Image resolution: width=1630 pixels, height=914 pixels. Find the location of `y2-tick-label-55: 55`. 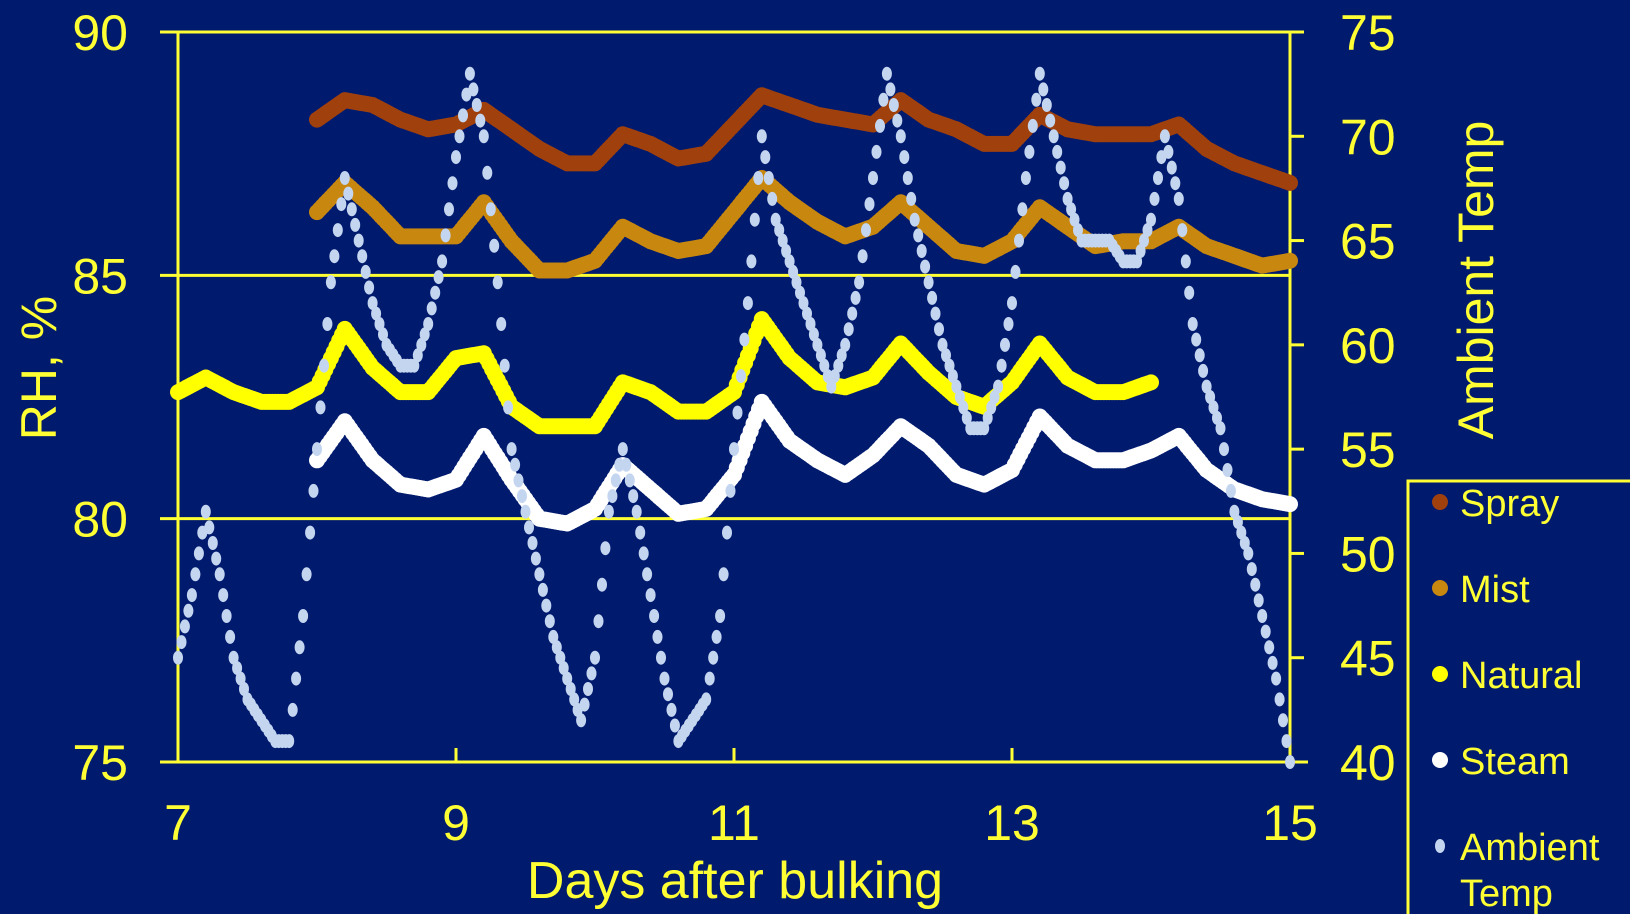

y2-tick-label-55: 55 is located at coordinates (1368, 450).